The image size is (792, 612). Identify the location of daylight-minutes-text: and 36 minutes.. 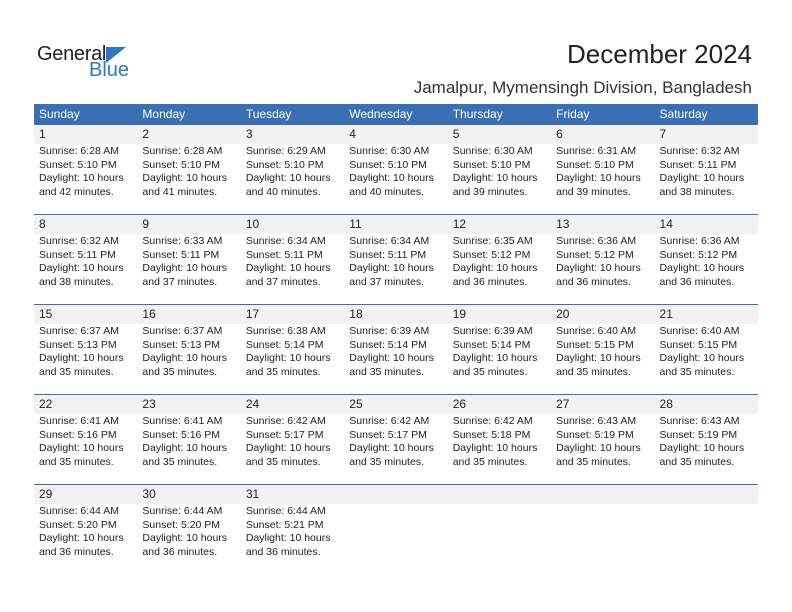
(283, 551).